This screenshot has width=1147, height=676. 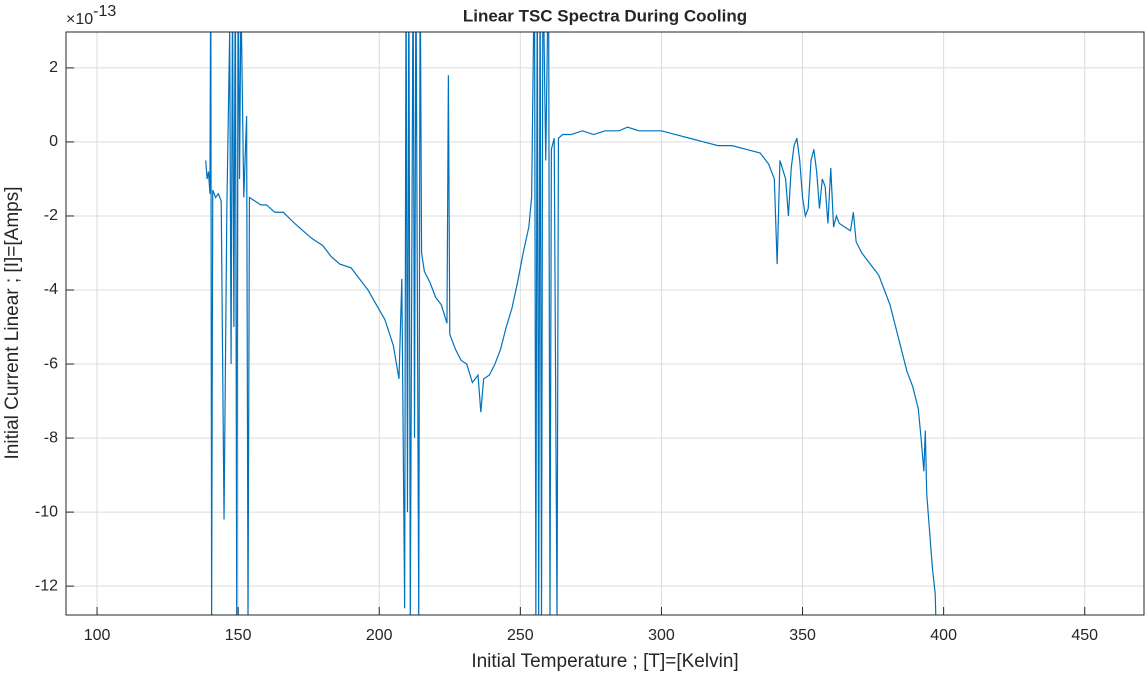 I want to click on x-axis-label: Initial Temperature ; [T]=[Kelvin], so click(x=604, y=661).